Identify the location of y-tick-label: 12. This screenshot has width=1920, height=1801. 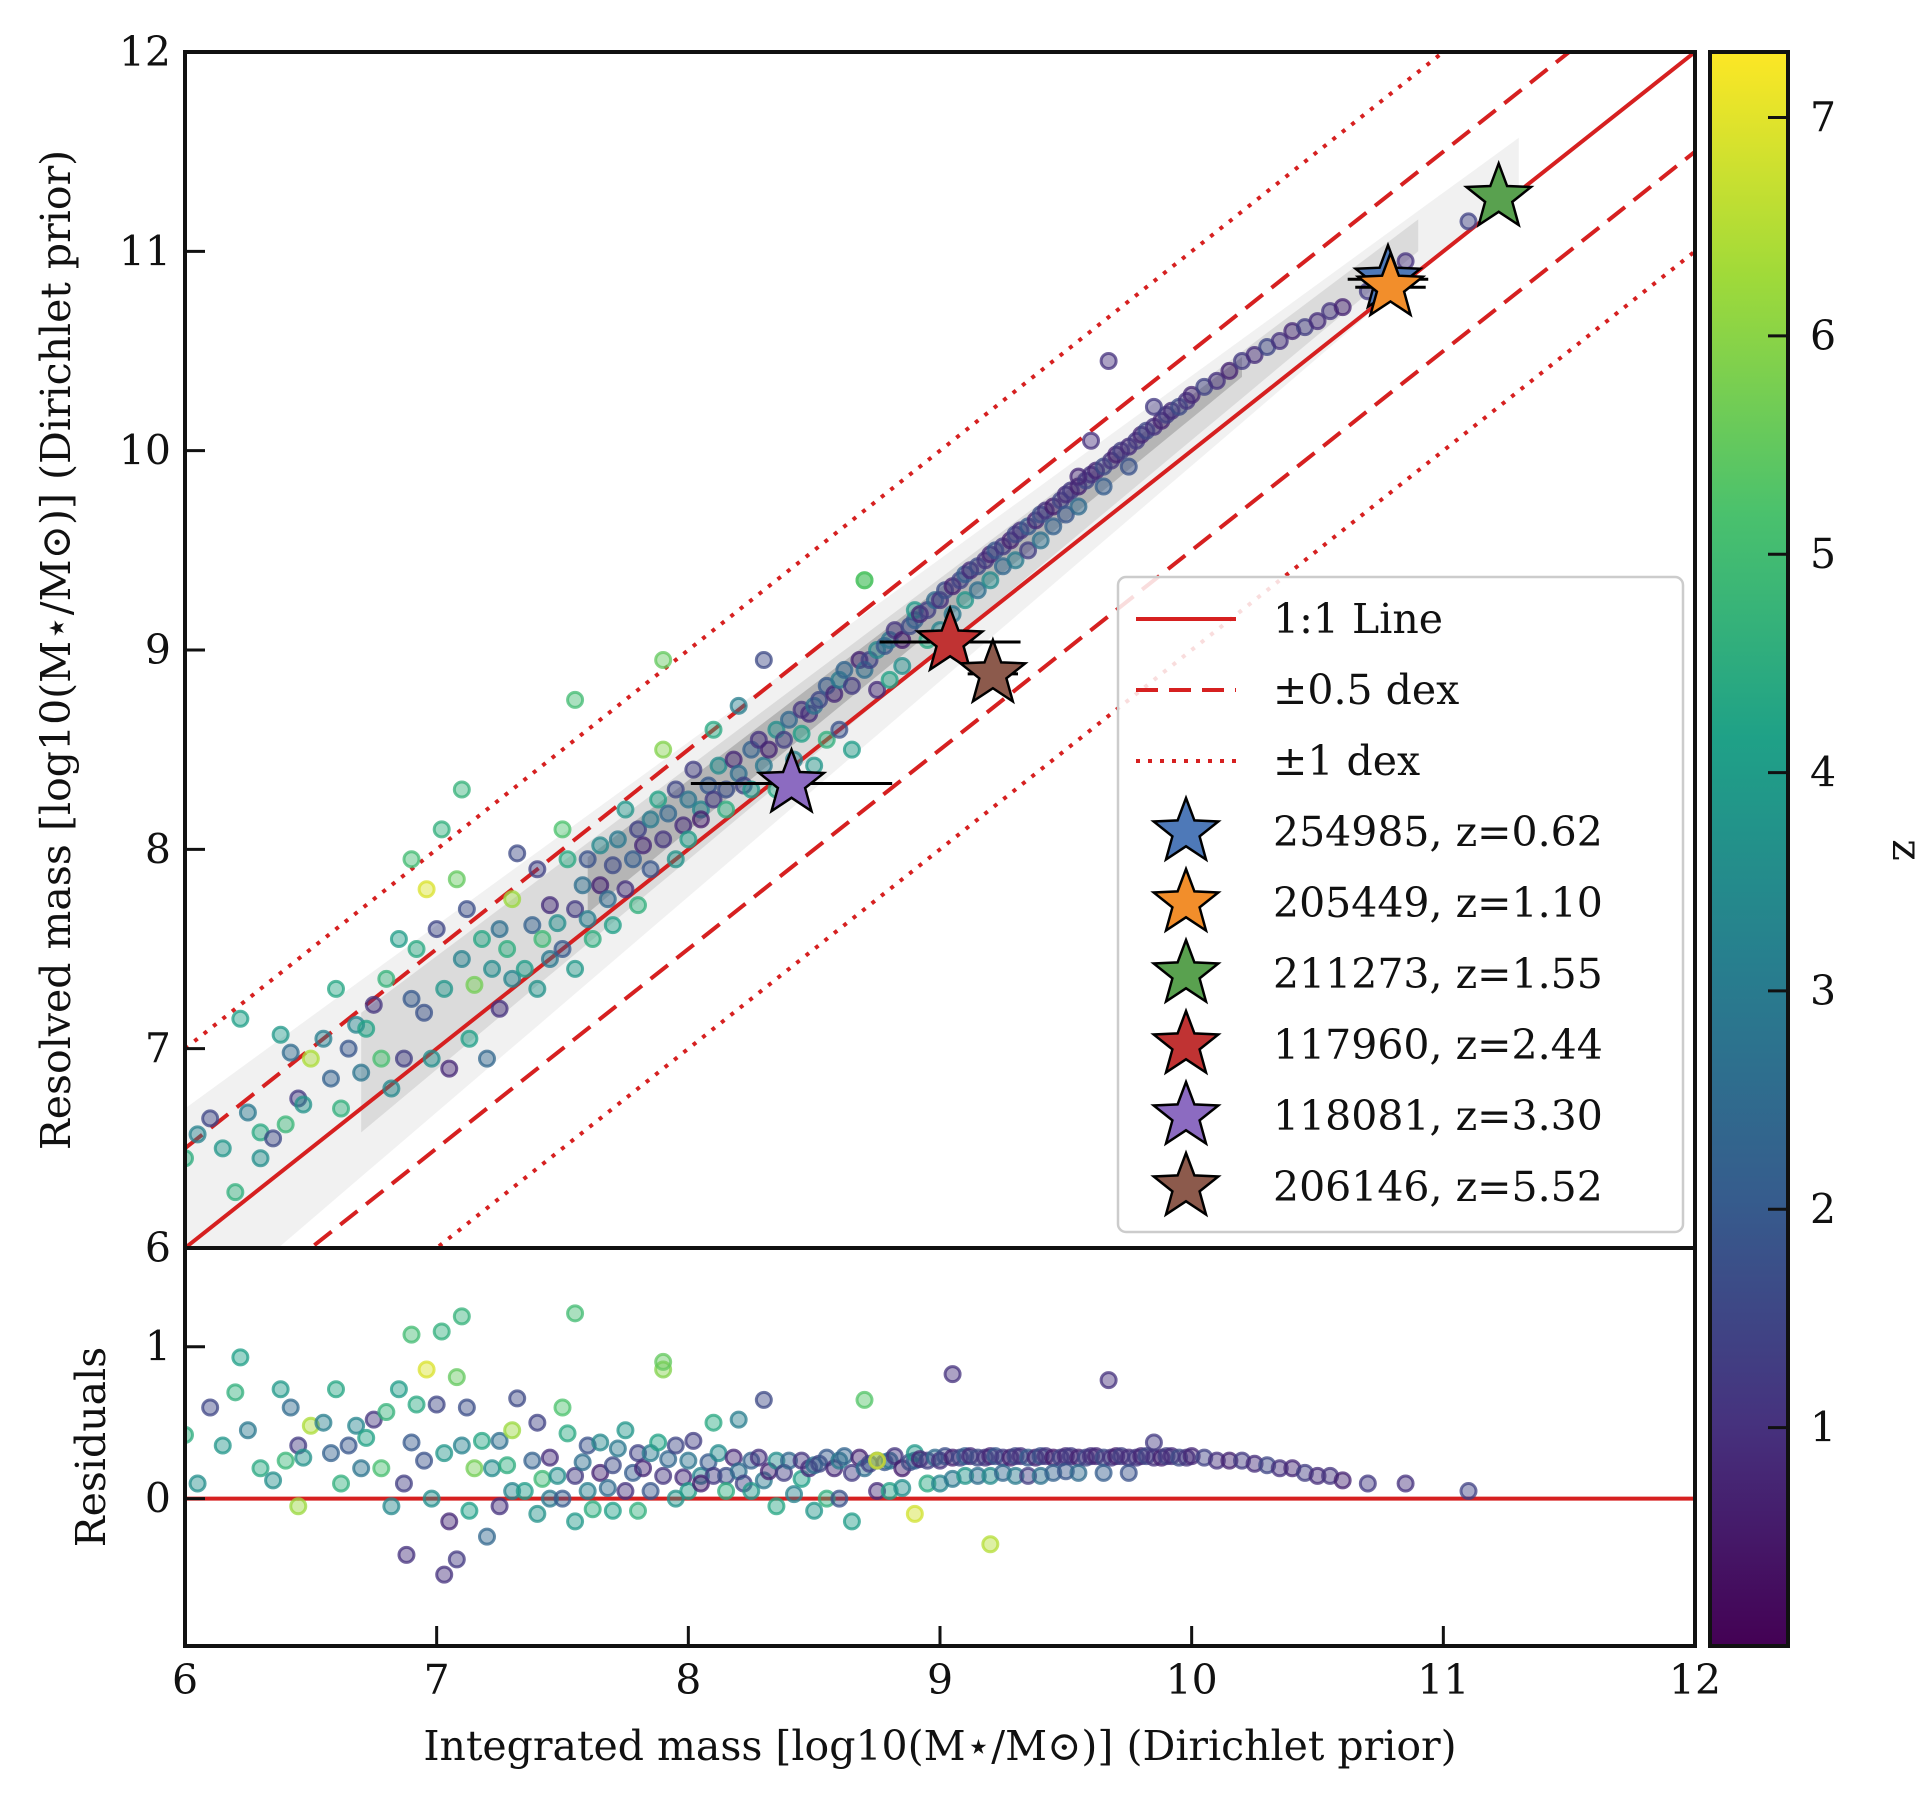
(145, 52).